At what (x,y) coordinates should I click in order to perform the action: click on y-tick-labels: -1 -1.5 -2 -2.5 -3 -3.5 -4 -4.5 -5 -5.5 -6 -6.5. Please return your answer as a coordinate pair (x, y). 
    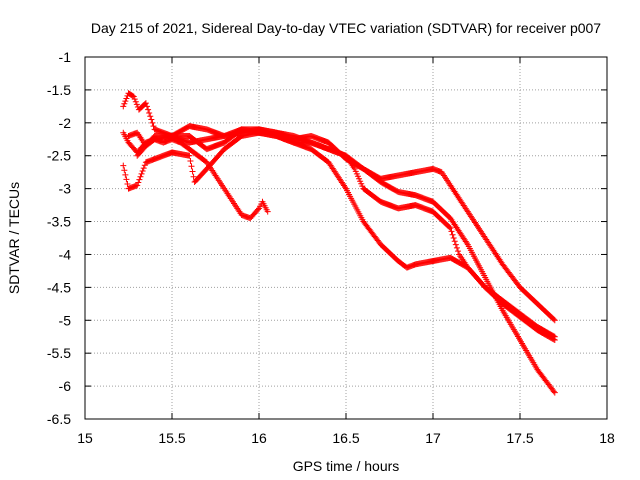
    Looking at the image, I should click on (59, 238).